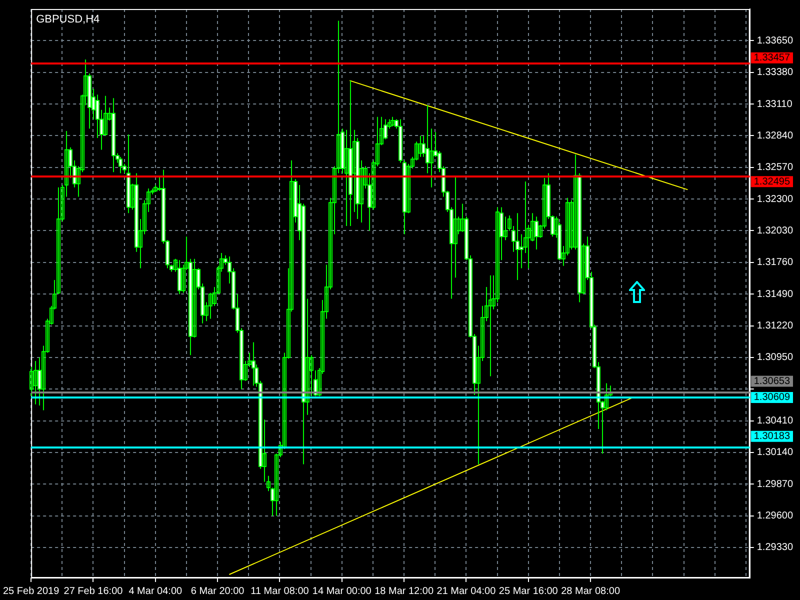 This screenshot has height=600, width=800. What do you see at coordinates (404, 591) in the screenshot?
I see `x-tick-label: 18 Mar 12:00` at bounding box center [404, 591].